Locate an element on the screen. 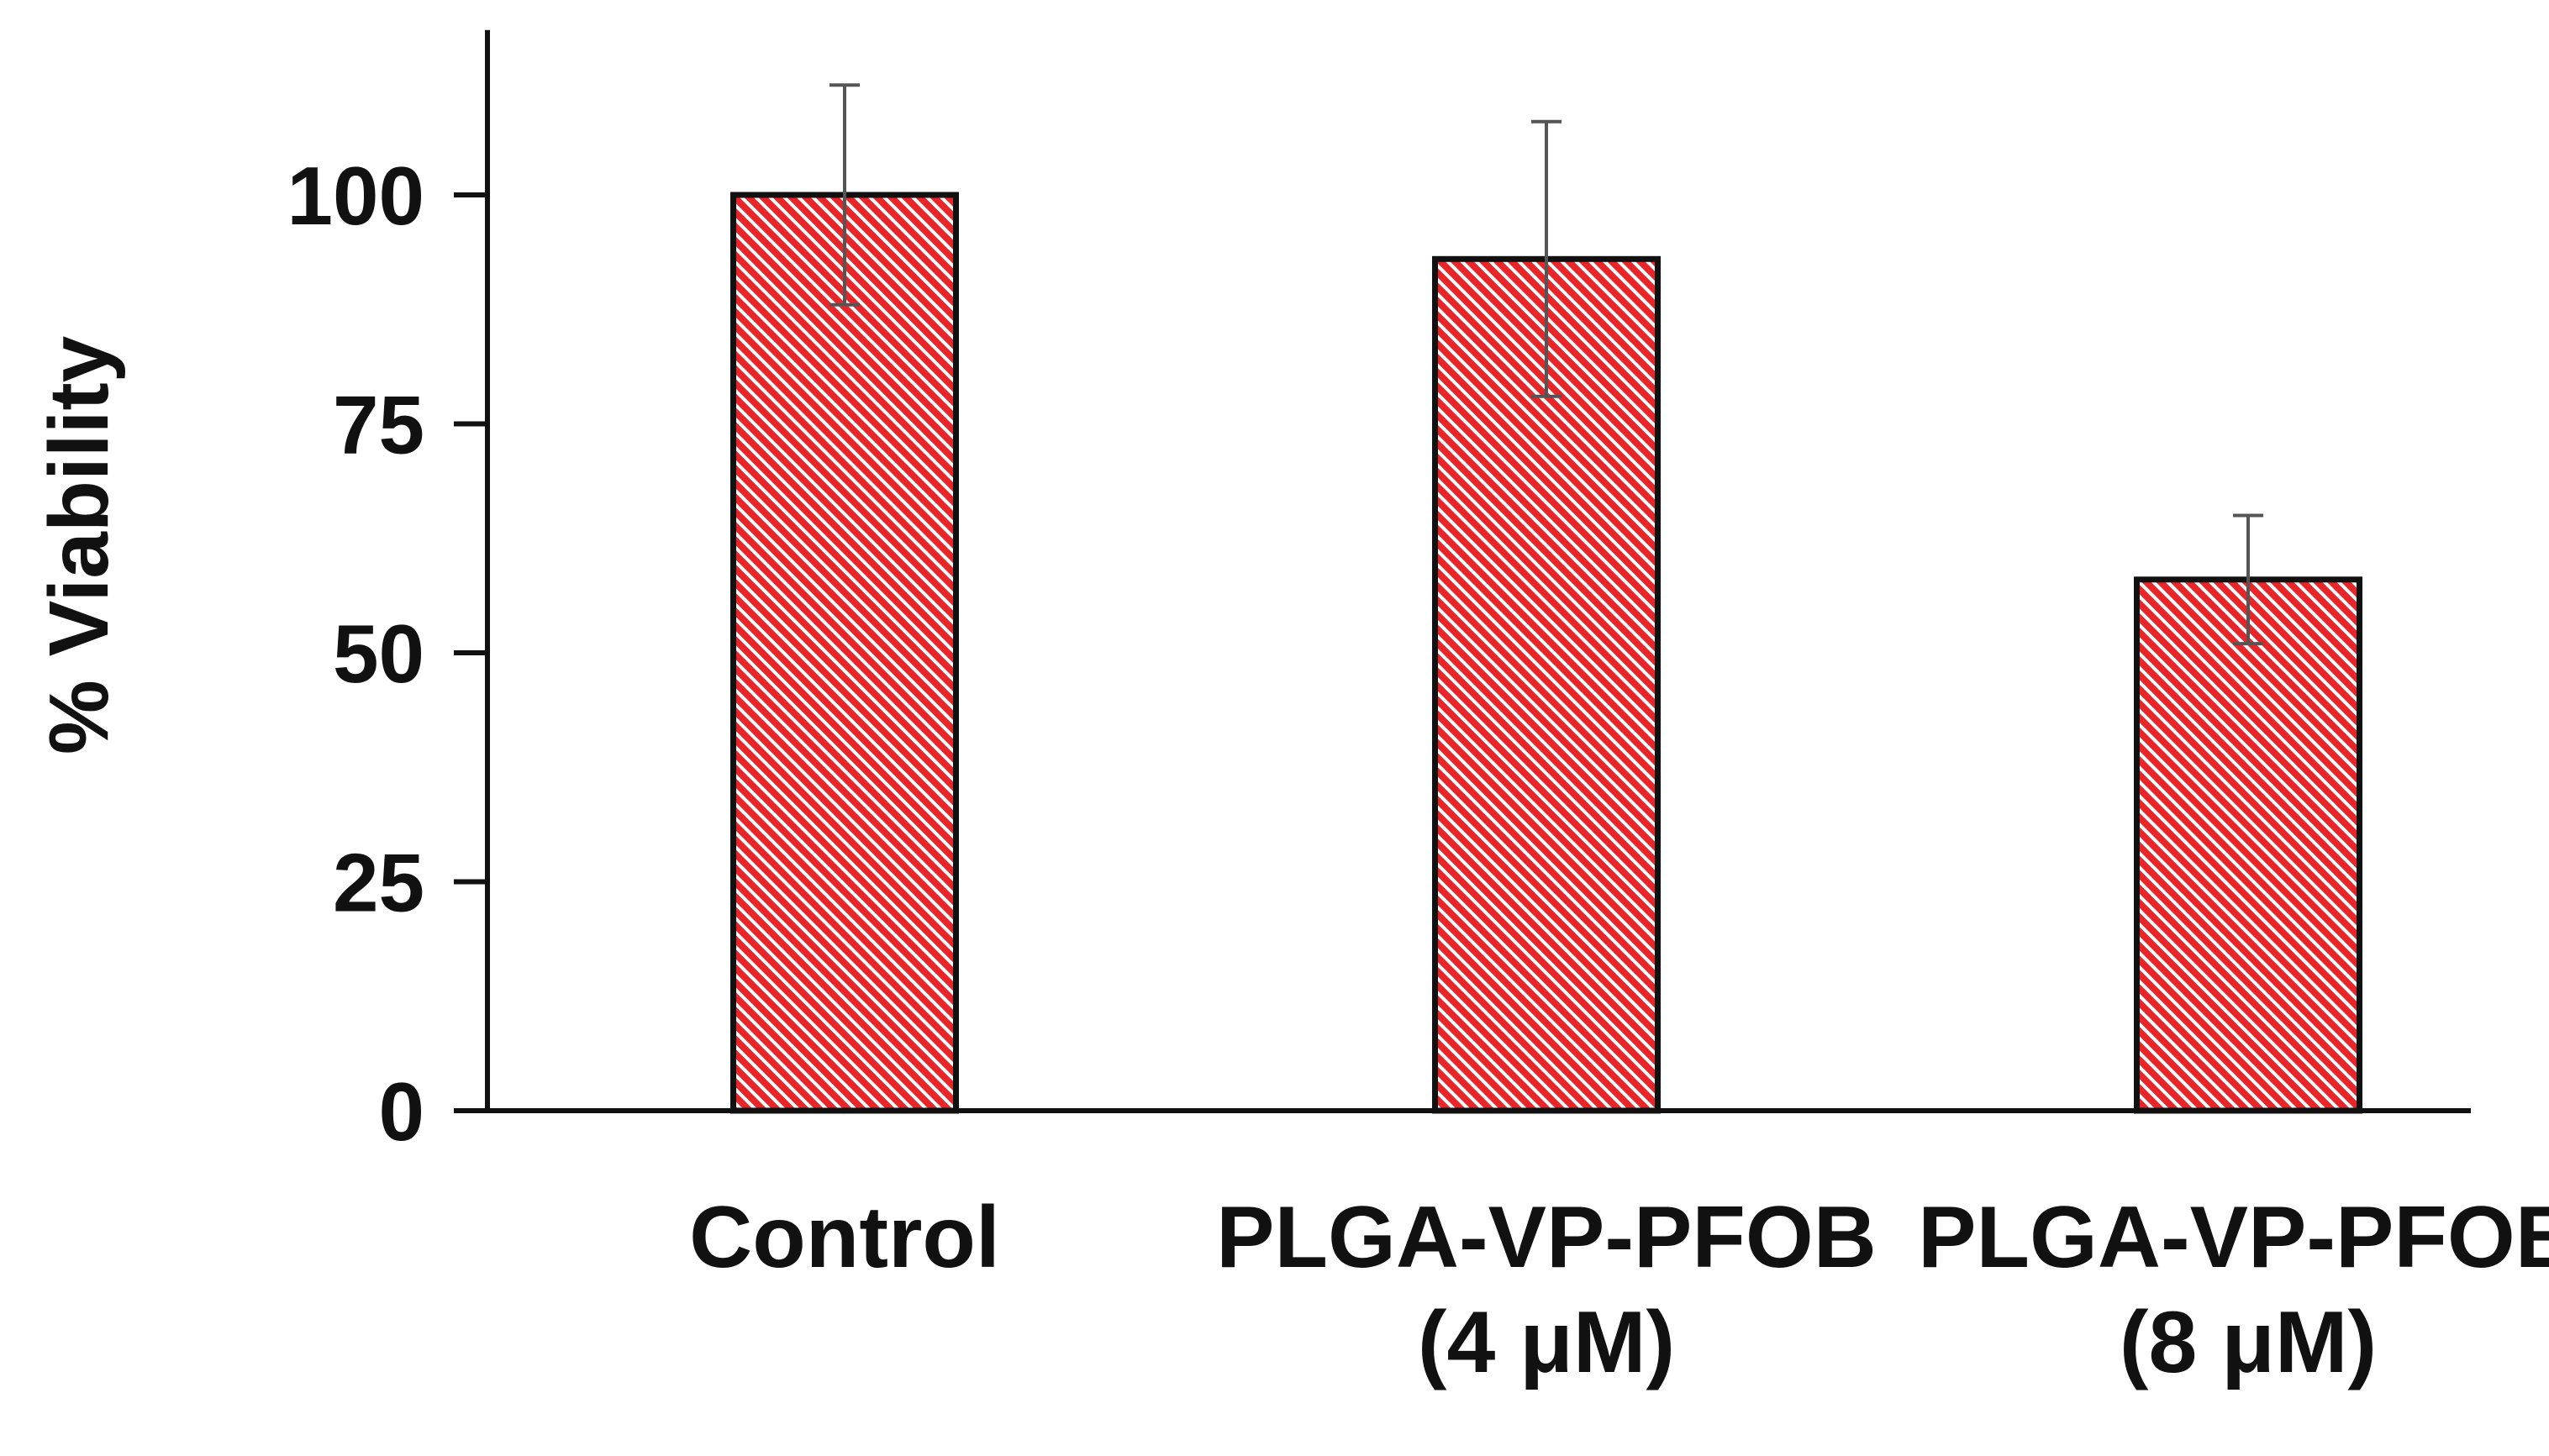 This screenshot has width=2549, height=1456. x-tick-label-line: (4 μM) is located at coordinates (1547, 1342).